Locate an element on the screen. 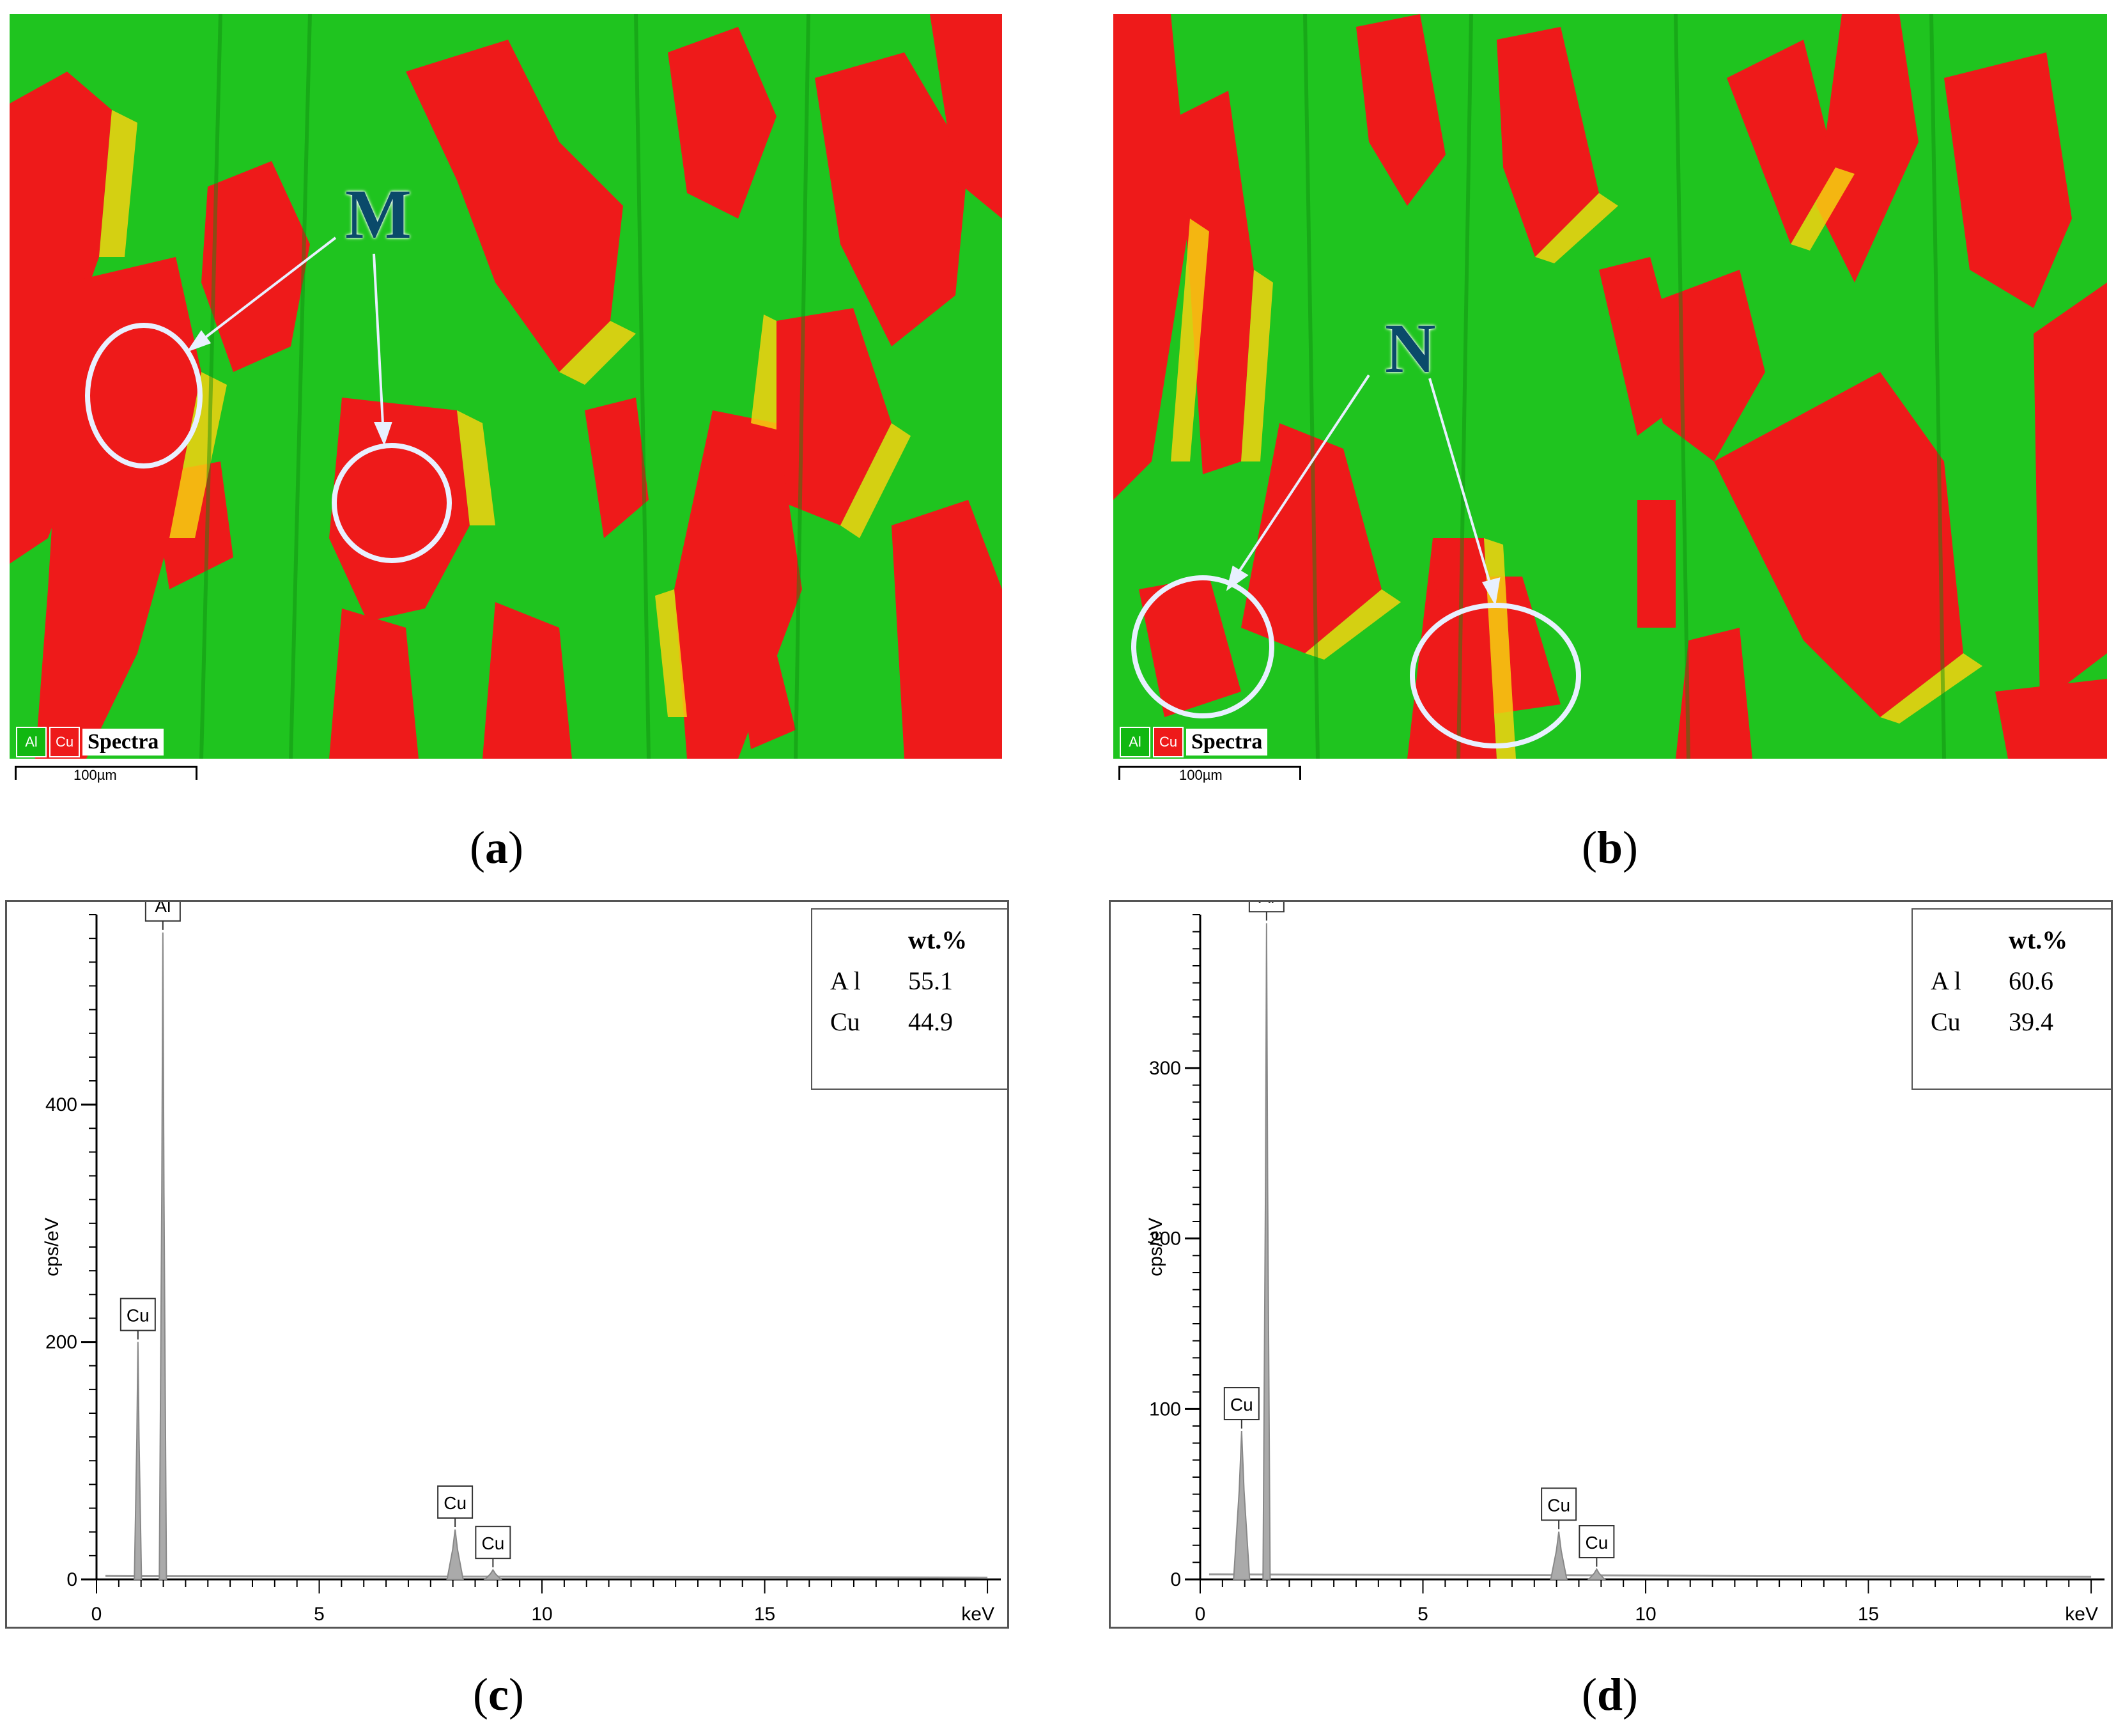  y-tick-label: 400 is located at coordinates (61, 1104).